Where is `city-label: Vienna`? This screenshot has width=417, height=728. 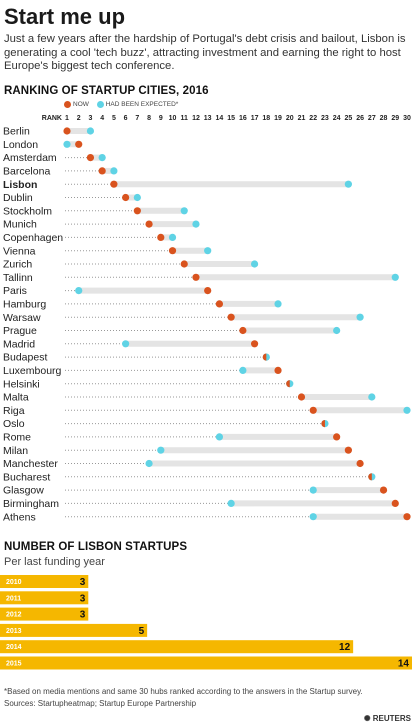 city-label: Vienna is located at coordinates (19, 251).